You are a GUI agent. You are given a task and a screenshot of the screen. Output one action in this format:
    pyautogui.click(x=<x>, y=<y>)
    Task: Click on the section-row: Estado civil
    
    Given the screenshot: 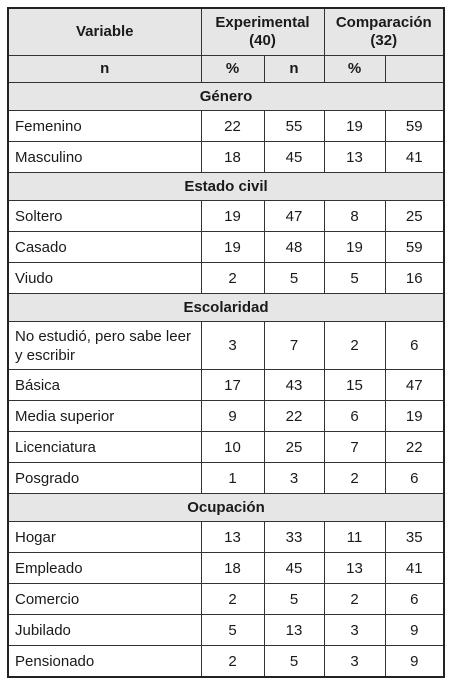 What is the action you would take?
    pyautogui.click(x=226, y=186)
    